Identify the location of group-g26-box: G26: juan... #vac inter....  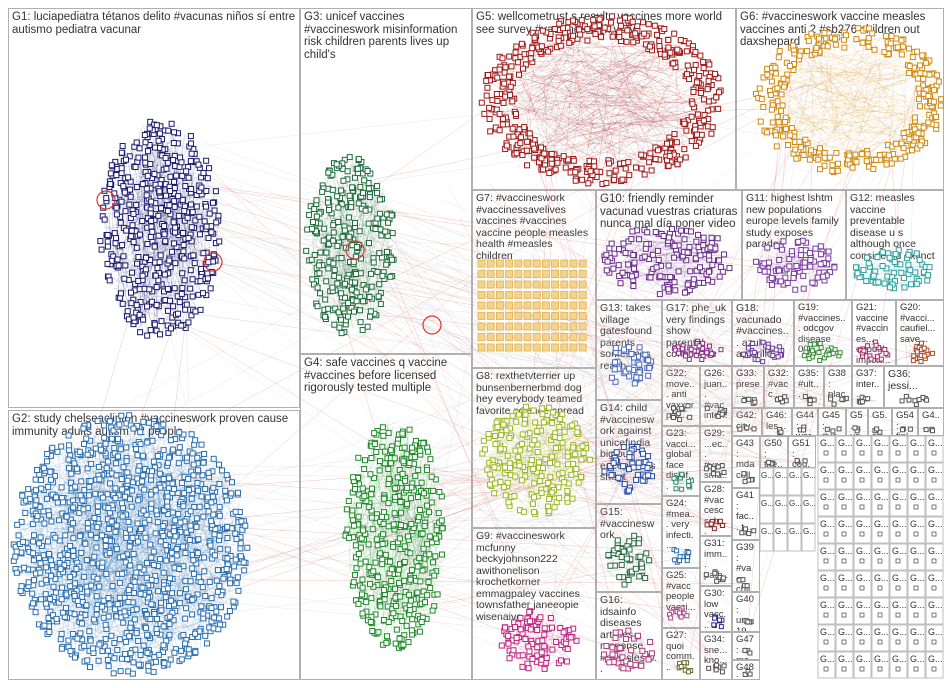
(716, 396).